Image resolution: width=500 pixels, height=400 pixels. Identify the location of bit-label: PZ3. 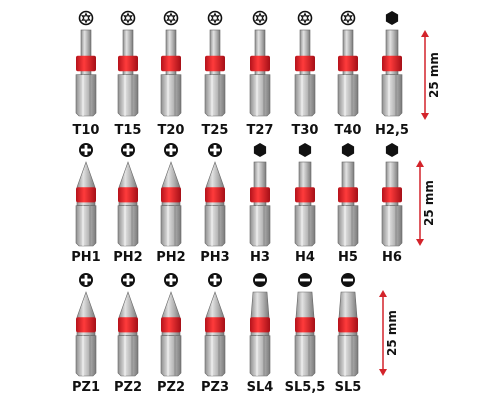
(215, 387).